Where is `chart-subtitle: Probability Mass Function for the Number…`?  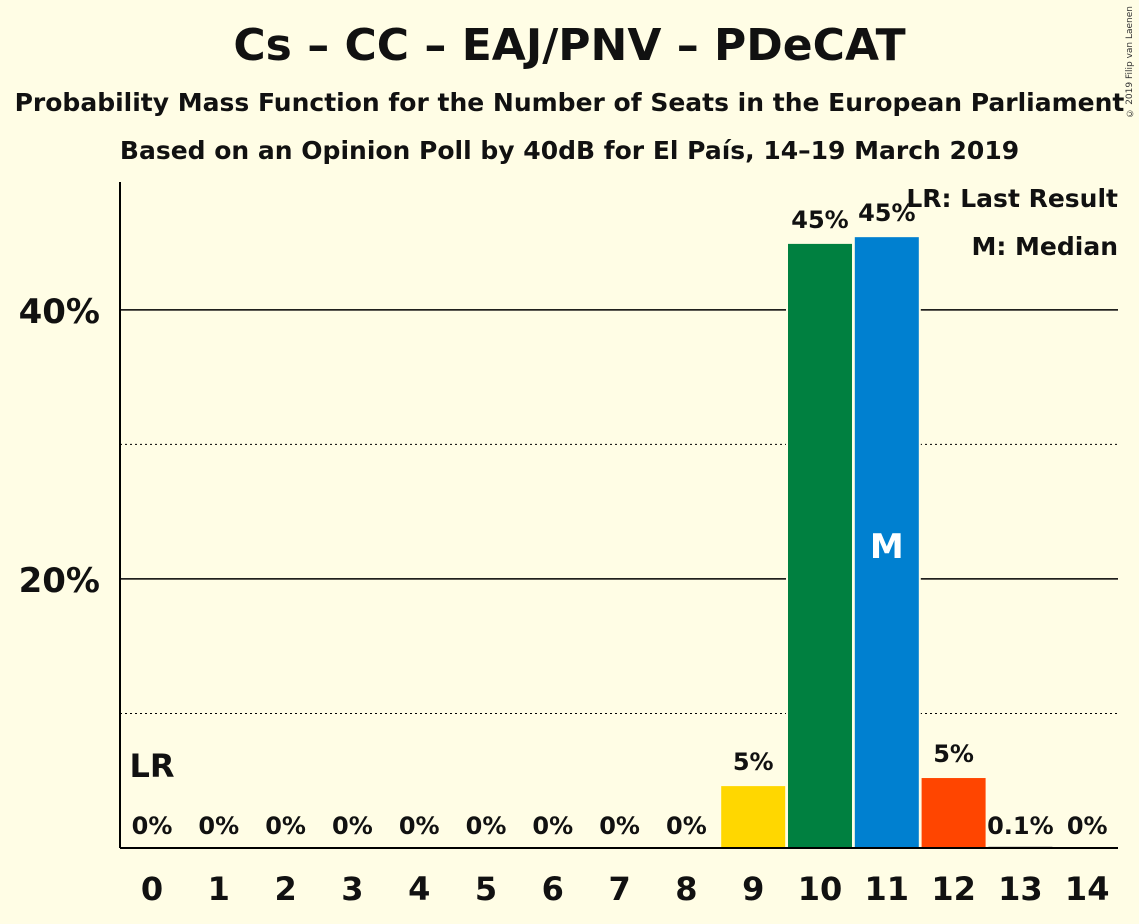 chart-subtitle: Probability Mass Function for the Number… is located at coordinates (569, 102).